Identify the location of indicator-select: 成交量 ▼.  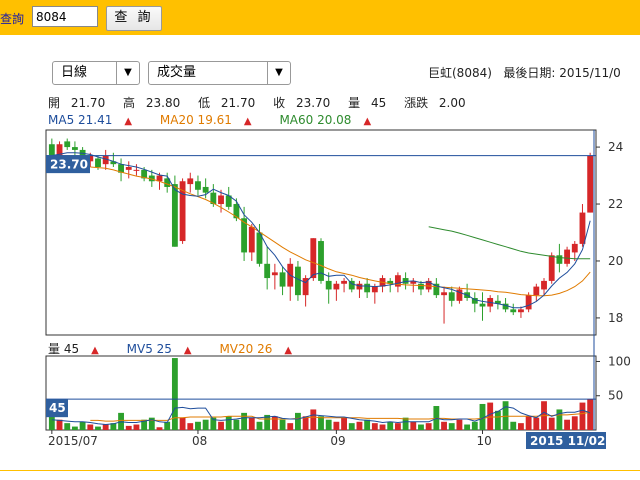
(219, 73).